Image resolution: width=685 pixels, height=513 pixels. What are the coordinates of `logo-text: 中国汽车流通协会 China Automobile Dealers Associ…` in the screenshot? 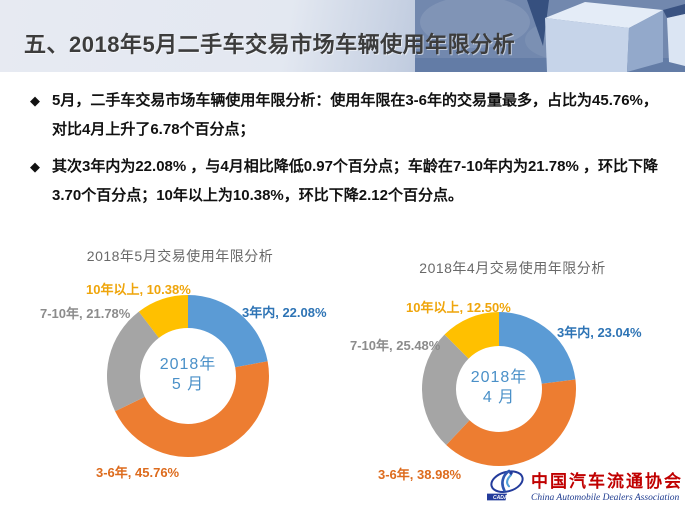 It's located at (607, 485).